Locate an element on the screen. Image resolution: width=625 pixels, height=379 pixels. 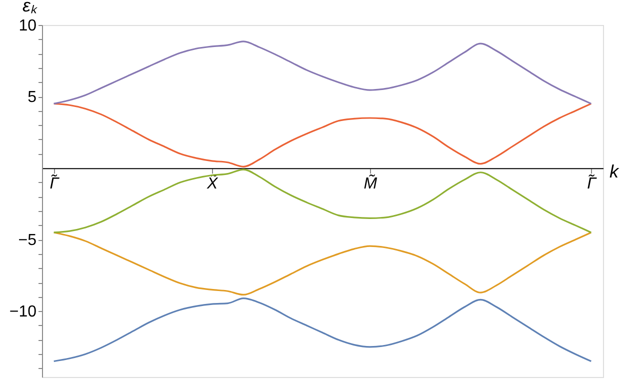
x-axis-title: k is located at coordinates (615, 172).